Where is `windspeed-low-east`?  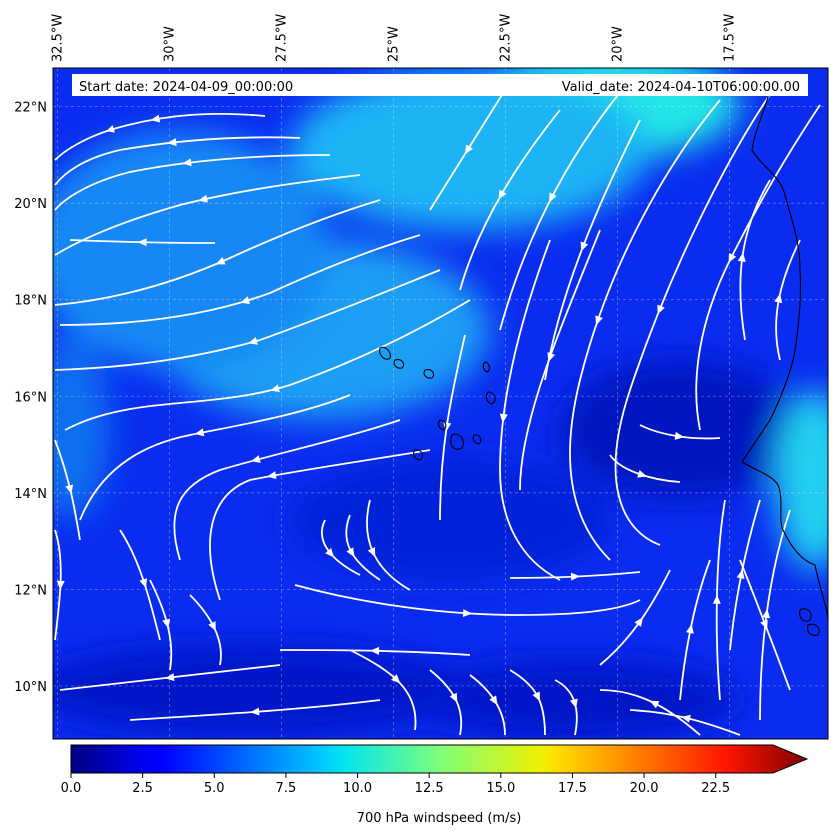 windspeed-low-east is located at coordinates (680, 430).